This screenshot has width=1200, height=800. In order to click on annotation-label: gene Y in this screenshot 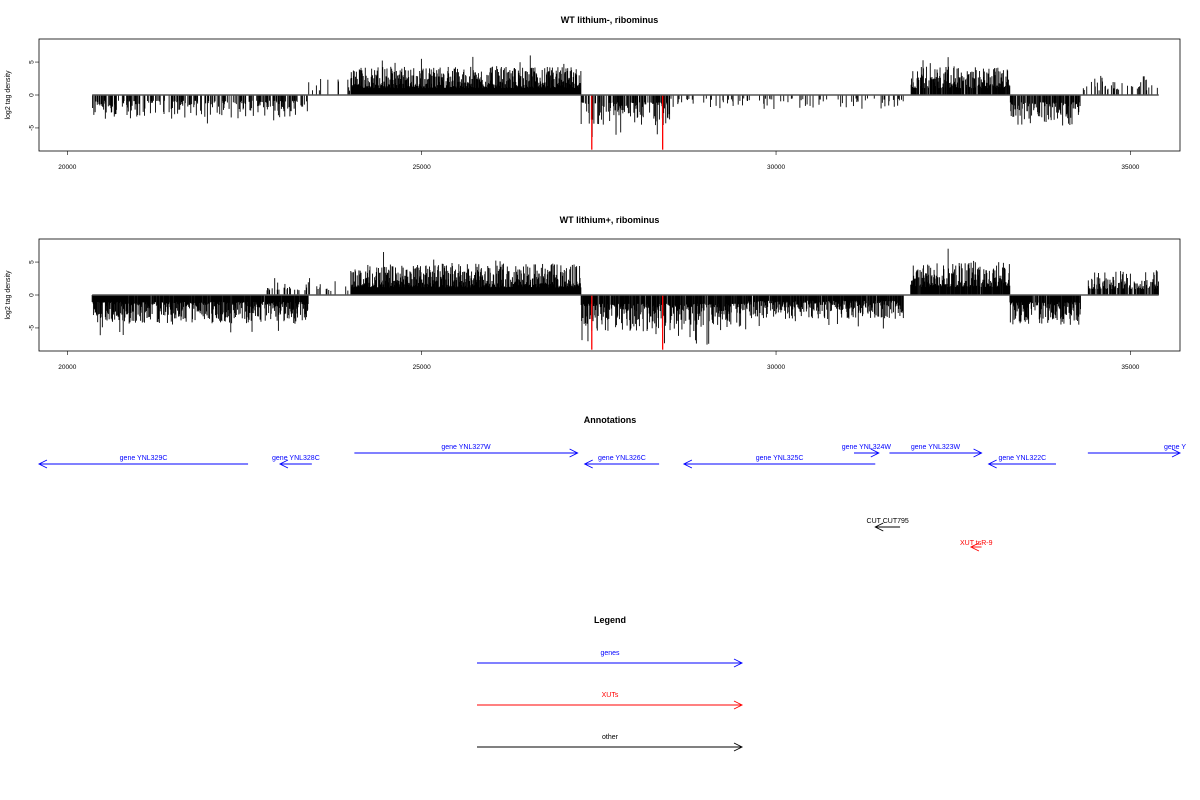, I will do `click(1175, 447)`.